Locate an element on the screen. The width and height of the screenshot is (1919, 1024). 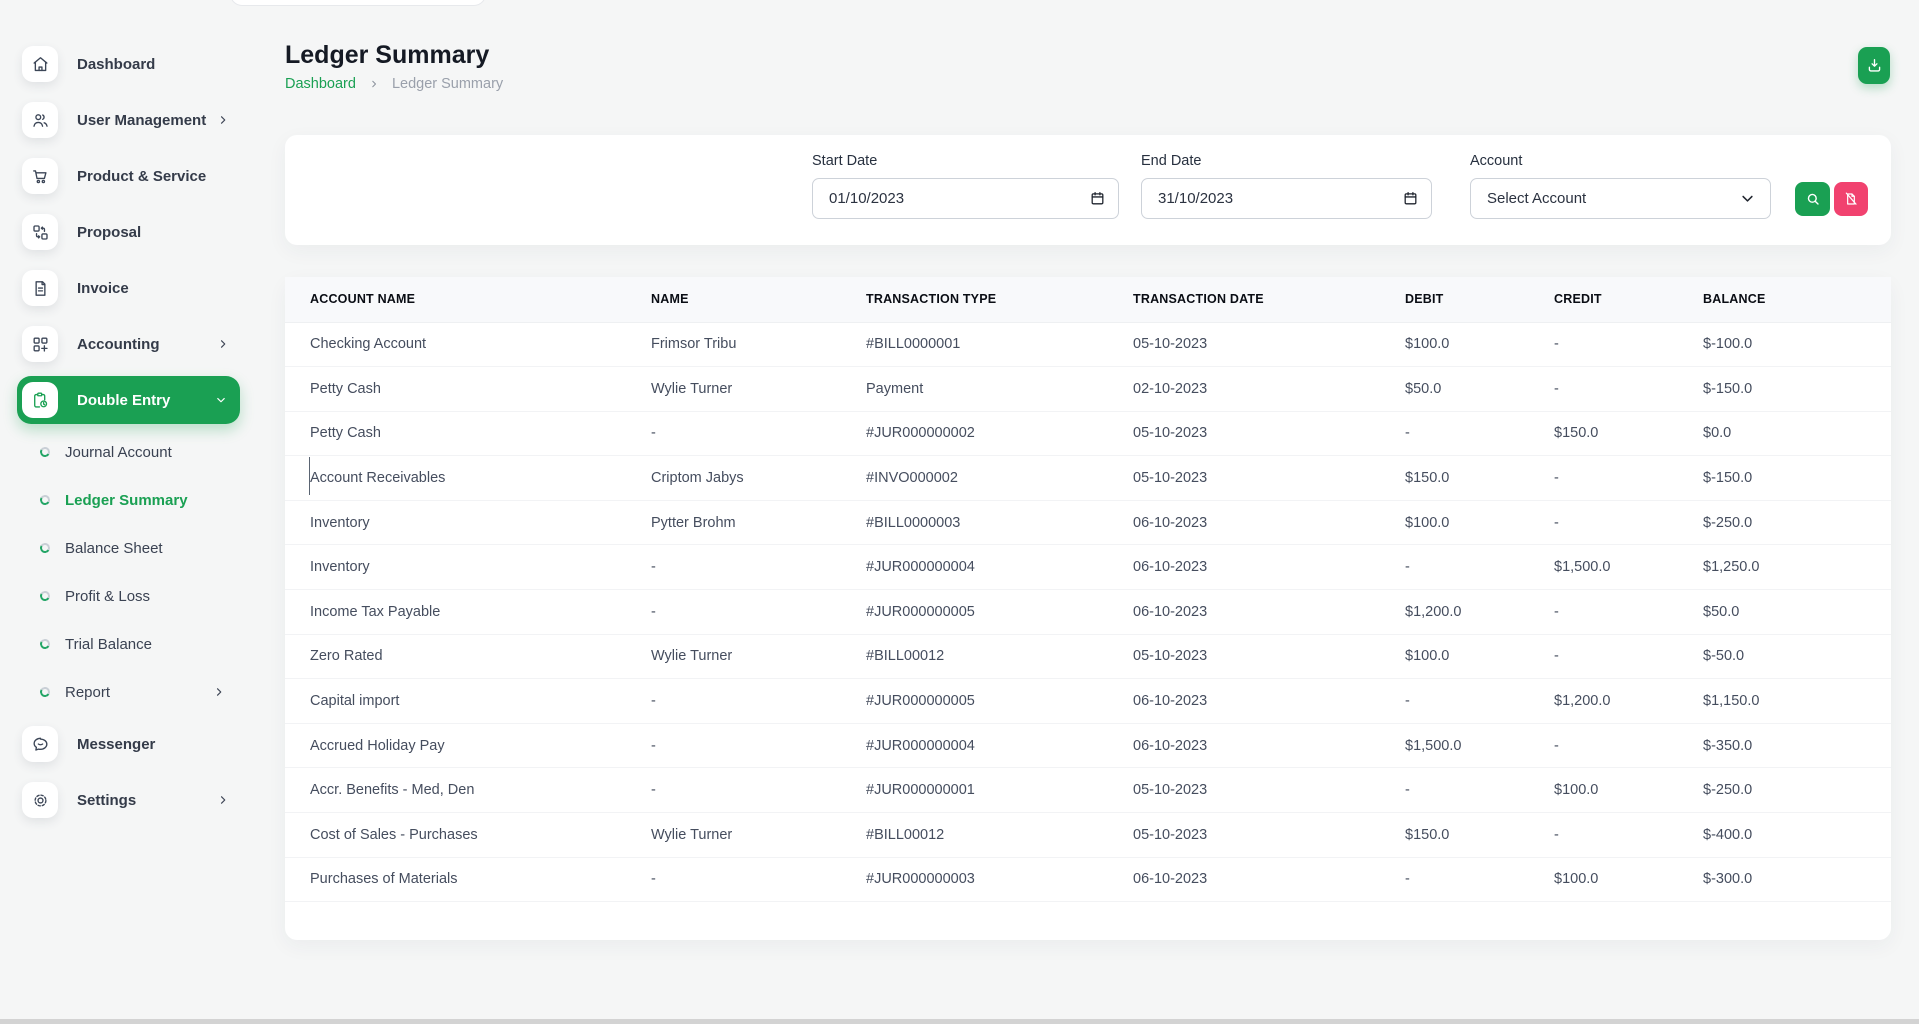
cell-account-name: Petty Cash is located at coordinates (468, 389).